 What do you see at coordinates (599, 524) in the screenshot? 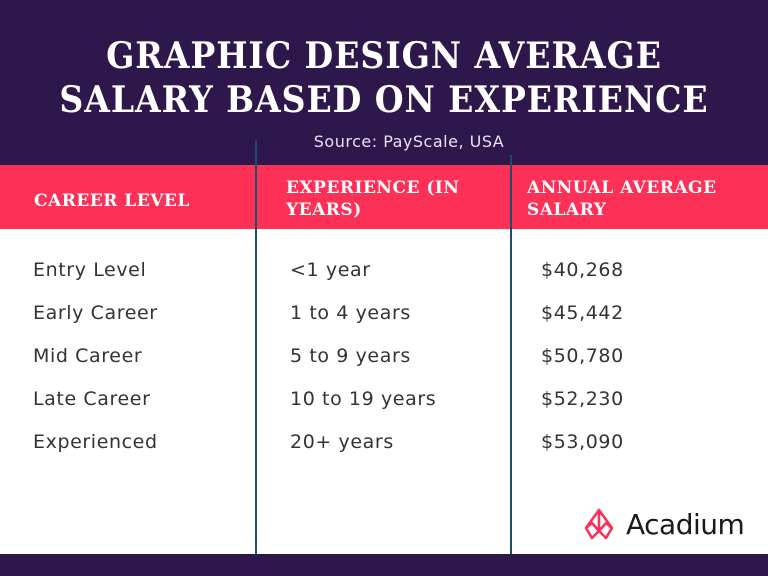
I see `acadium-logo-icon` at bounding box center [599, 524].